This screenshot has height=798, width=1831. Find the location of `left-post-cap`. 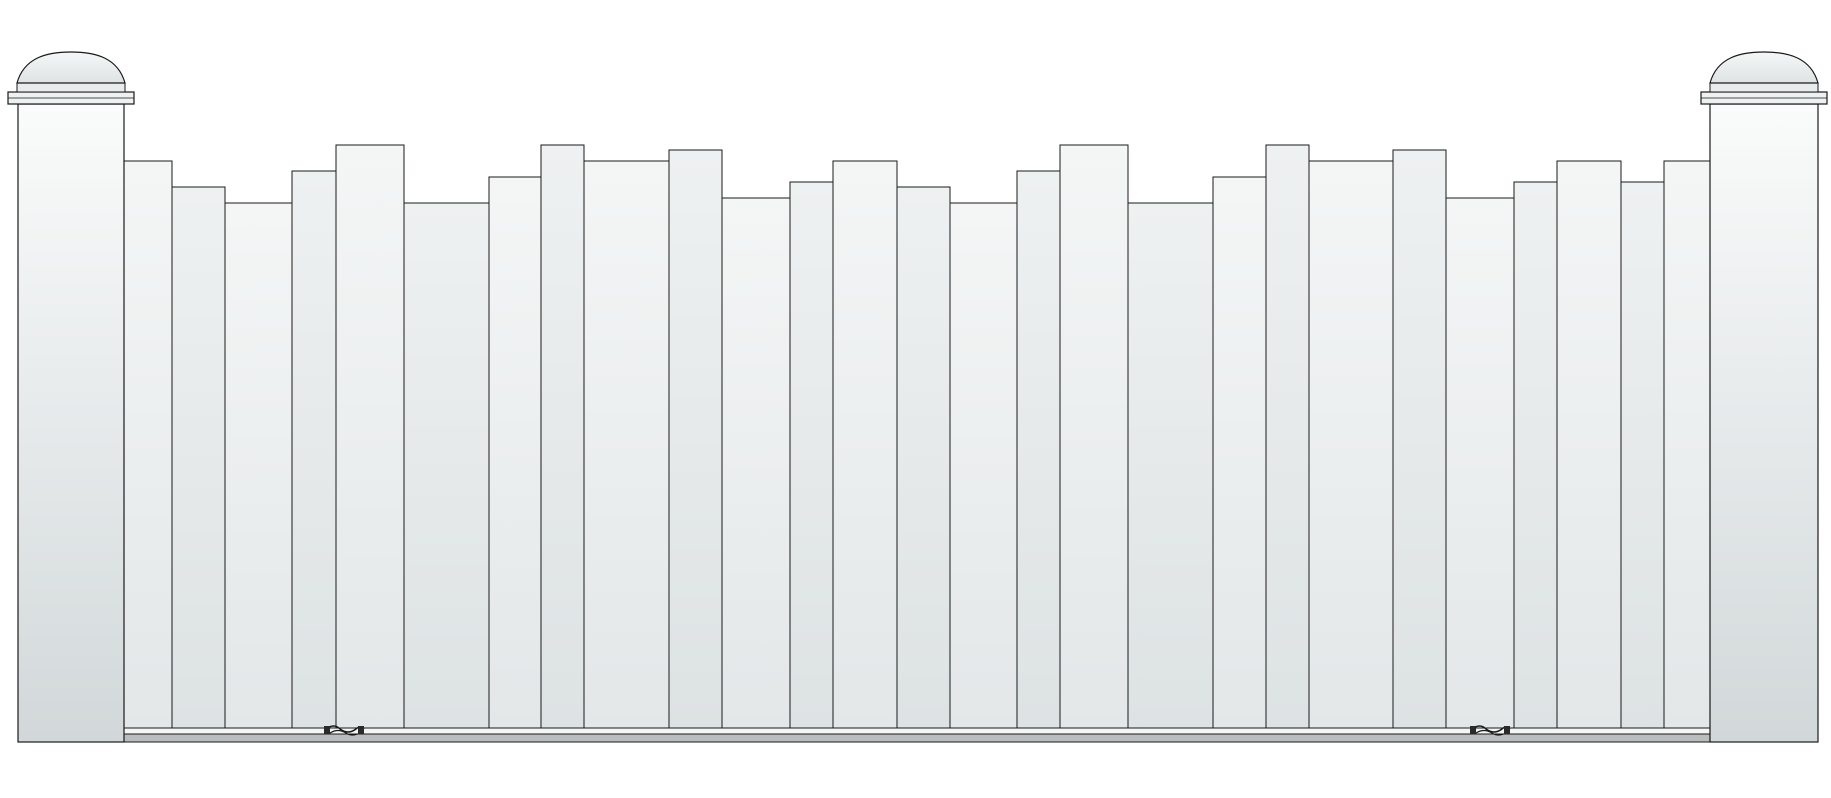

left-post-cap is located at coordinates (71, 67).